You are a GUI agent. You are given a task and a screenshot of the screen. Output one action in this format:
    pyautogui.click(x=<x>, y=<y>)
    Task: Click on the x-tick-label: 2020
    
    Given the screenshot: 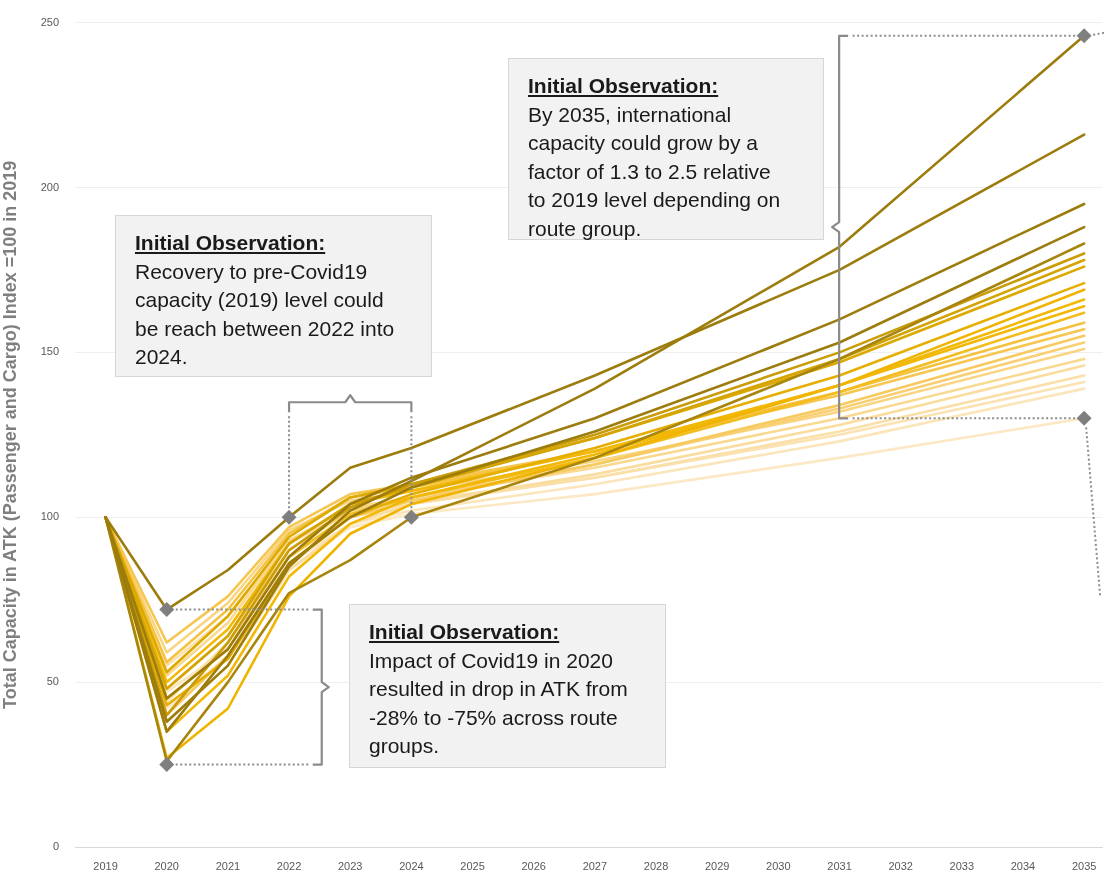 What is the action you would take?
    pyautogui.click(x=166, y=865)
    